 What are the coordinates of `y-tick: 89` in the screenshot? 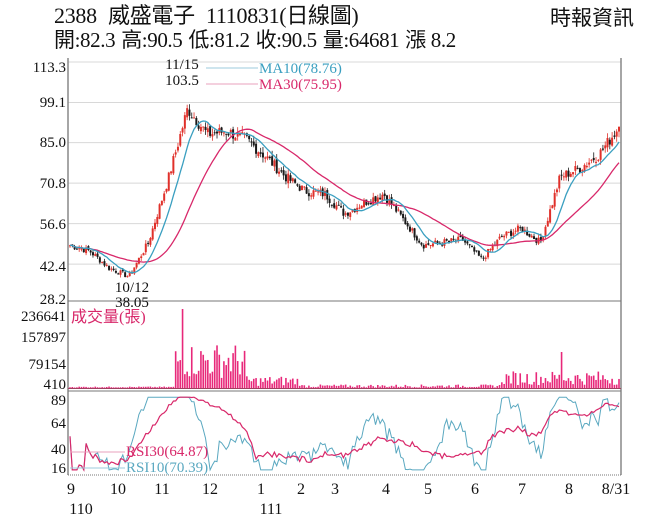 It's located at (58, 401).